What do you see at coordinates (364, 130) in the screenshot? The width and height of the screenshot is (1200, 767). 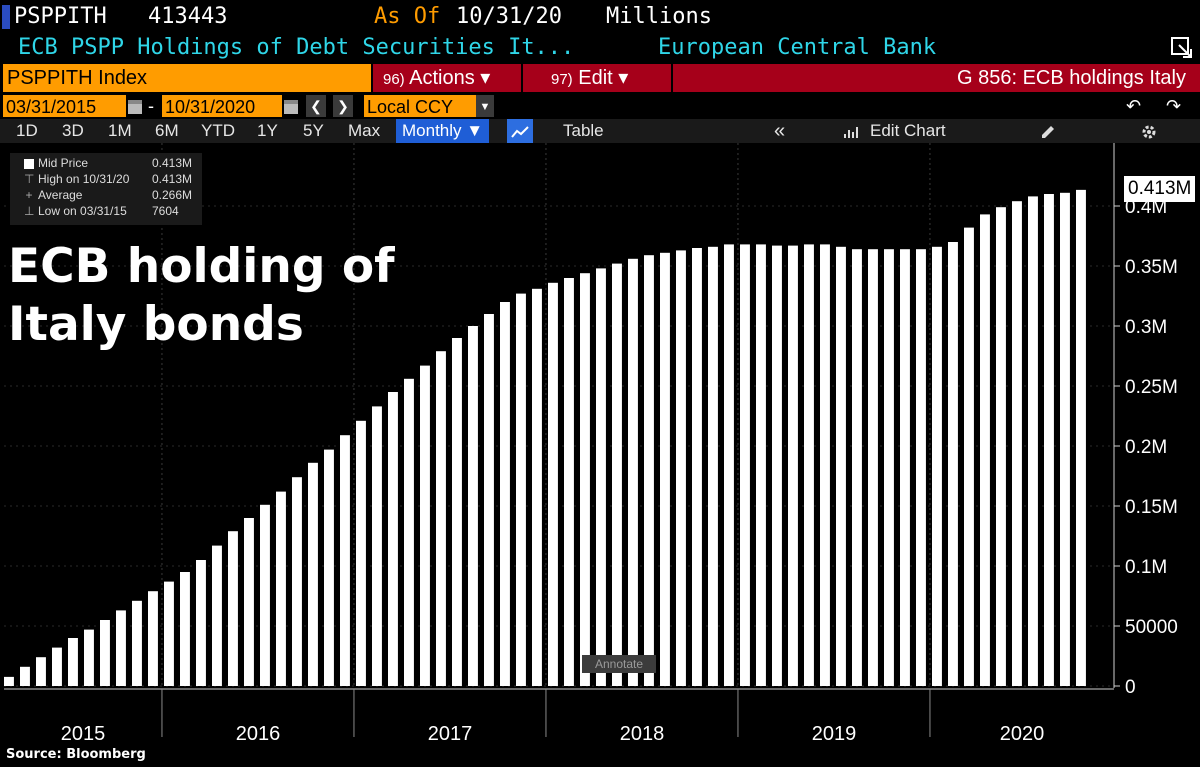 I see `period-max-button: Max` at bounding box center [364, 130].